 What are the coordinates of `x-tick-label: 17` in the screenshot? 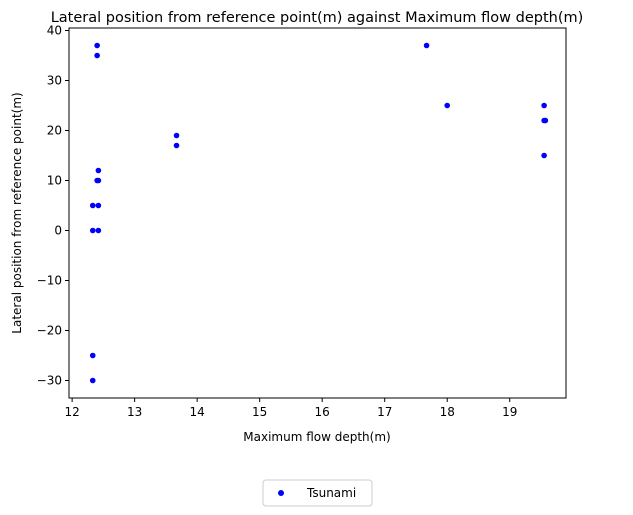 It's located at (384, 412).